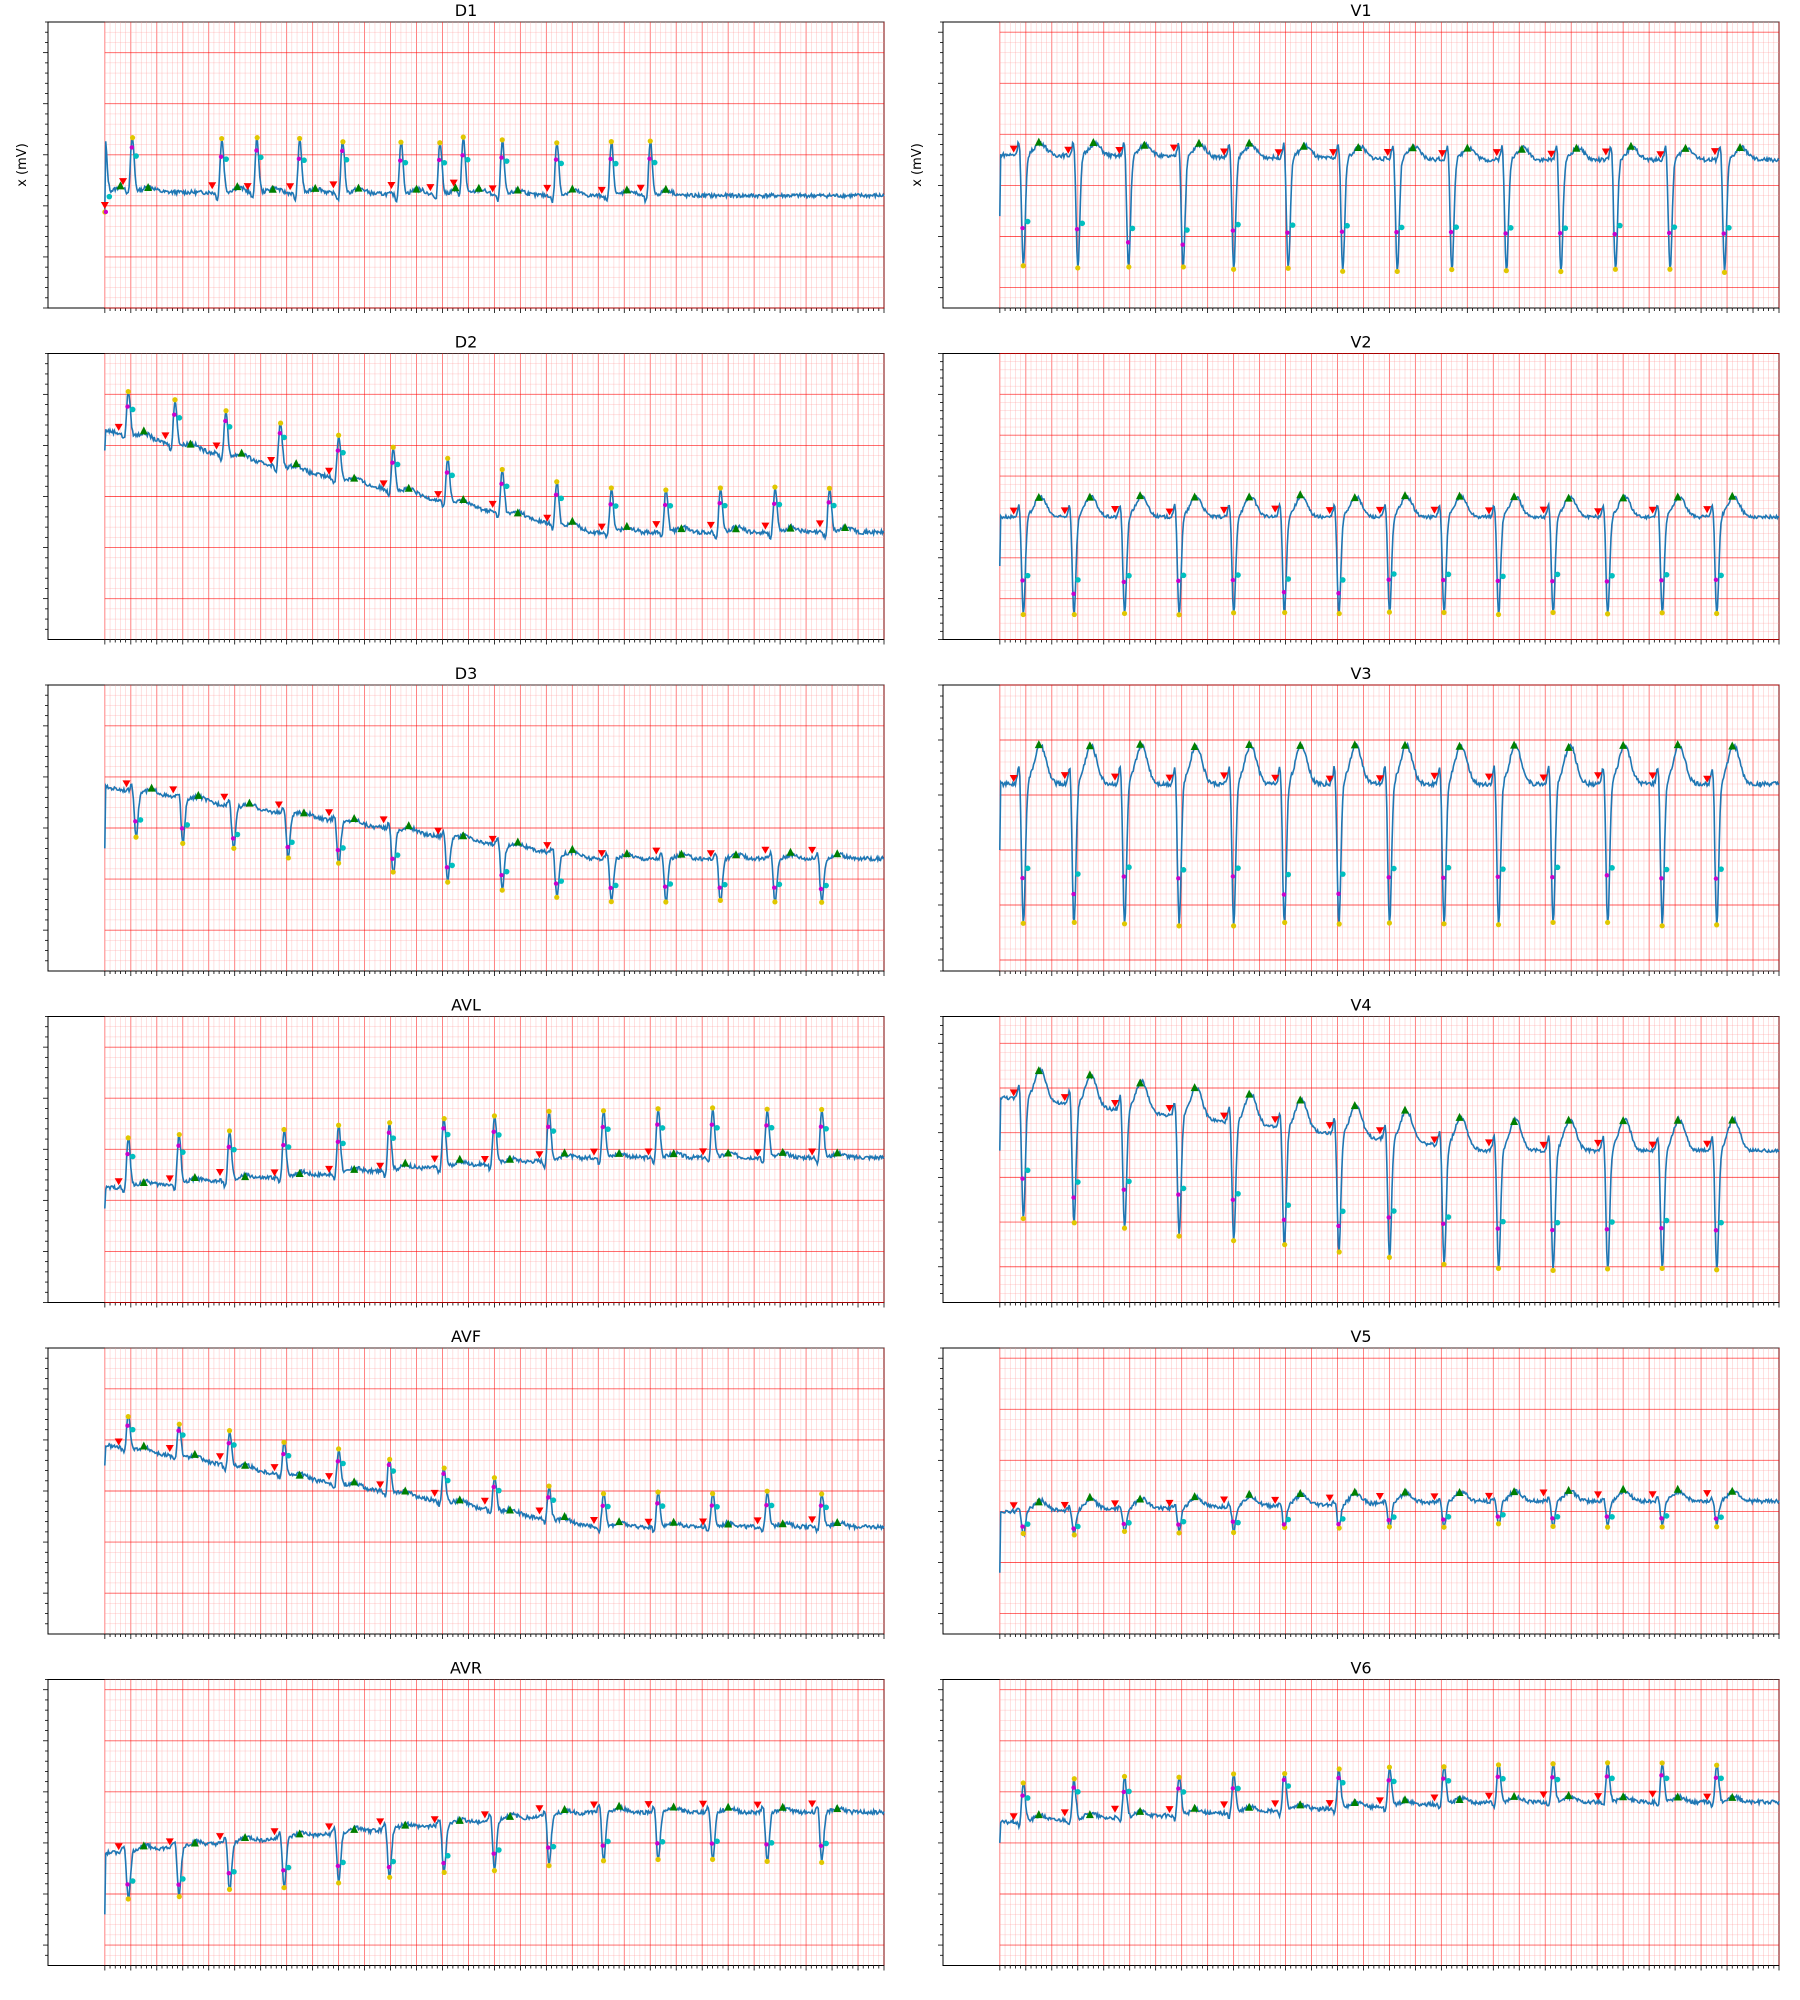  What do you see at coordinates (466, 1668) in the screenshot?
I see `panel-title: AVR` at bounding box center [466, 1668].